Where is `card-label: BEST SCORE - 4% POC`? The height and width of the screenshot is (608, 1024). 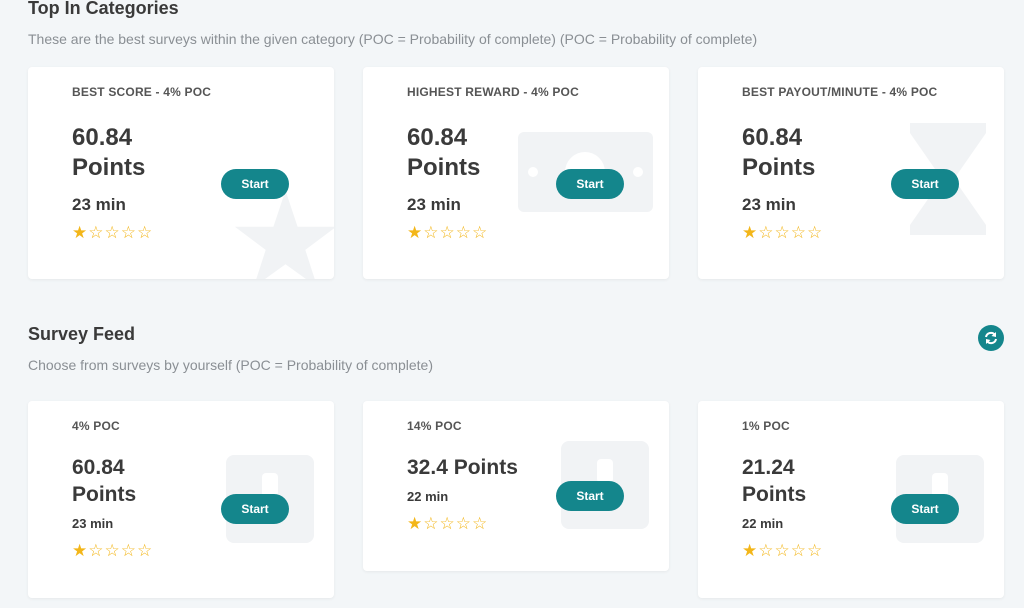
card-label: BEST SCORE - 4% POC is located at coordinates (142, 92).